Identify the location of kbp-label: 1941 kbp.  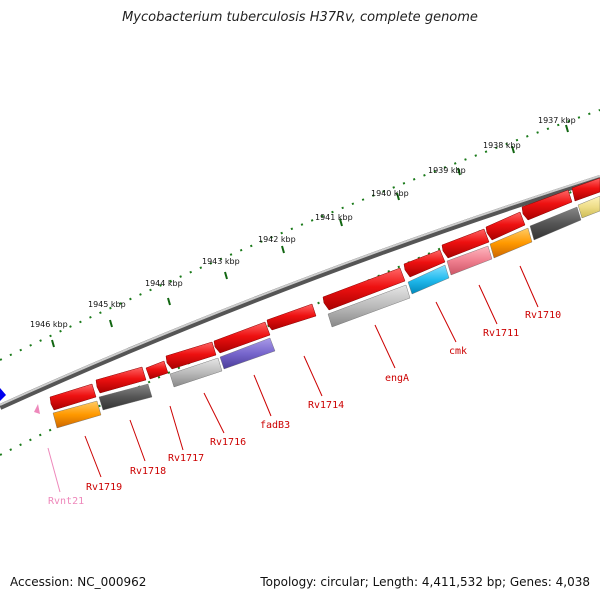
(334, 217).